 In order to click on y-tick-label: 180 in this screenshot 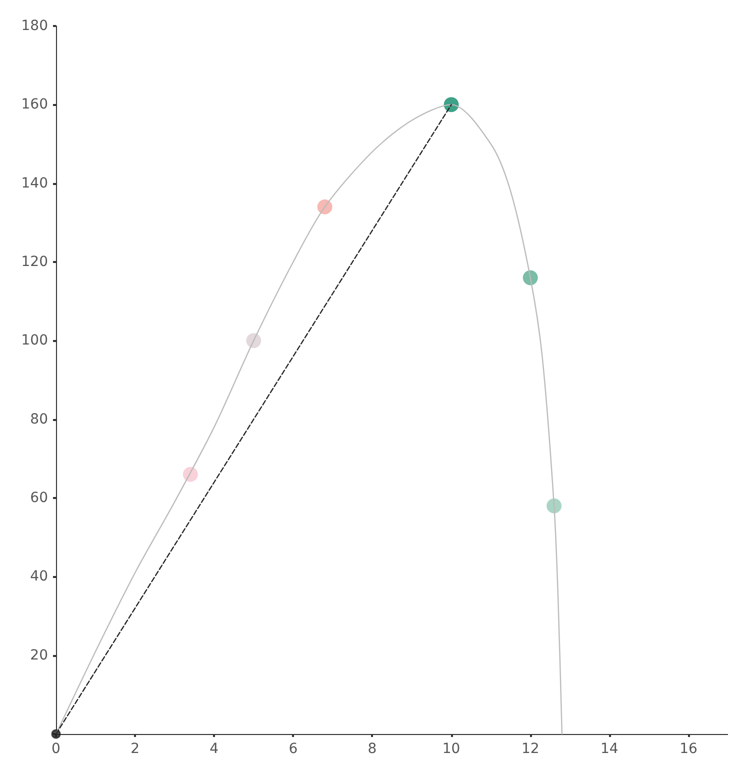, I will do `click(34, 26)`.